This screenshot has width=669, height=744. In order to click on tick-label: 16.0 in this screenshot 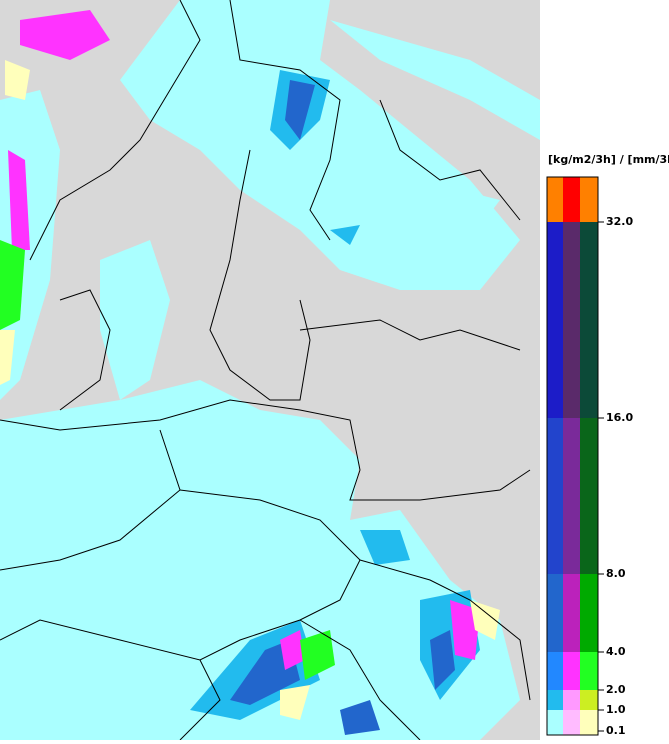, I will do `click(619, 417)`.